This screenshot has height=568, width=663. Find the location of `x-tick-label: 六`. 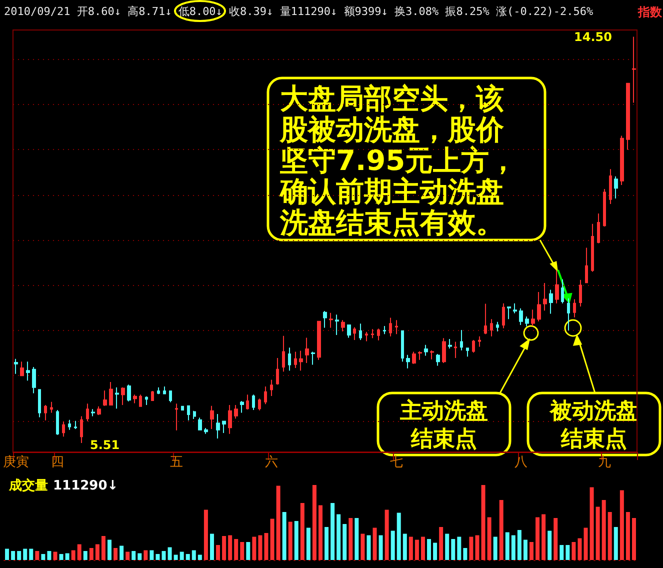

x-tick-label: 六 is located at coordinates (271, 462).